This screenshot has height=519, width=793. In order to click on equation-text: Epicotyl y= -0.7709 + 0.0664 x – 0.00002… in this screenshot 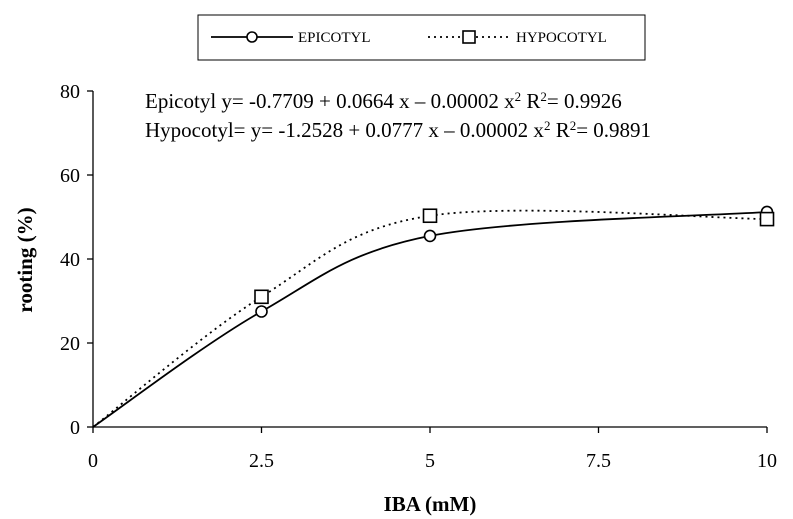, I will do `click(330, 101)`.